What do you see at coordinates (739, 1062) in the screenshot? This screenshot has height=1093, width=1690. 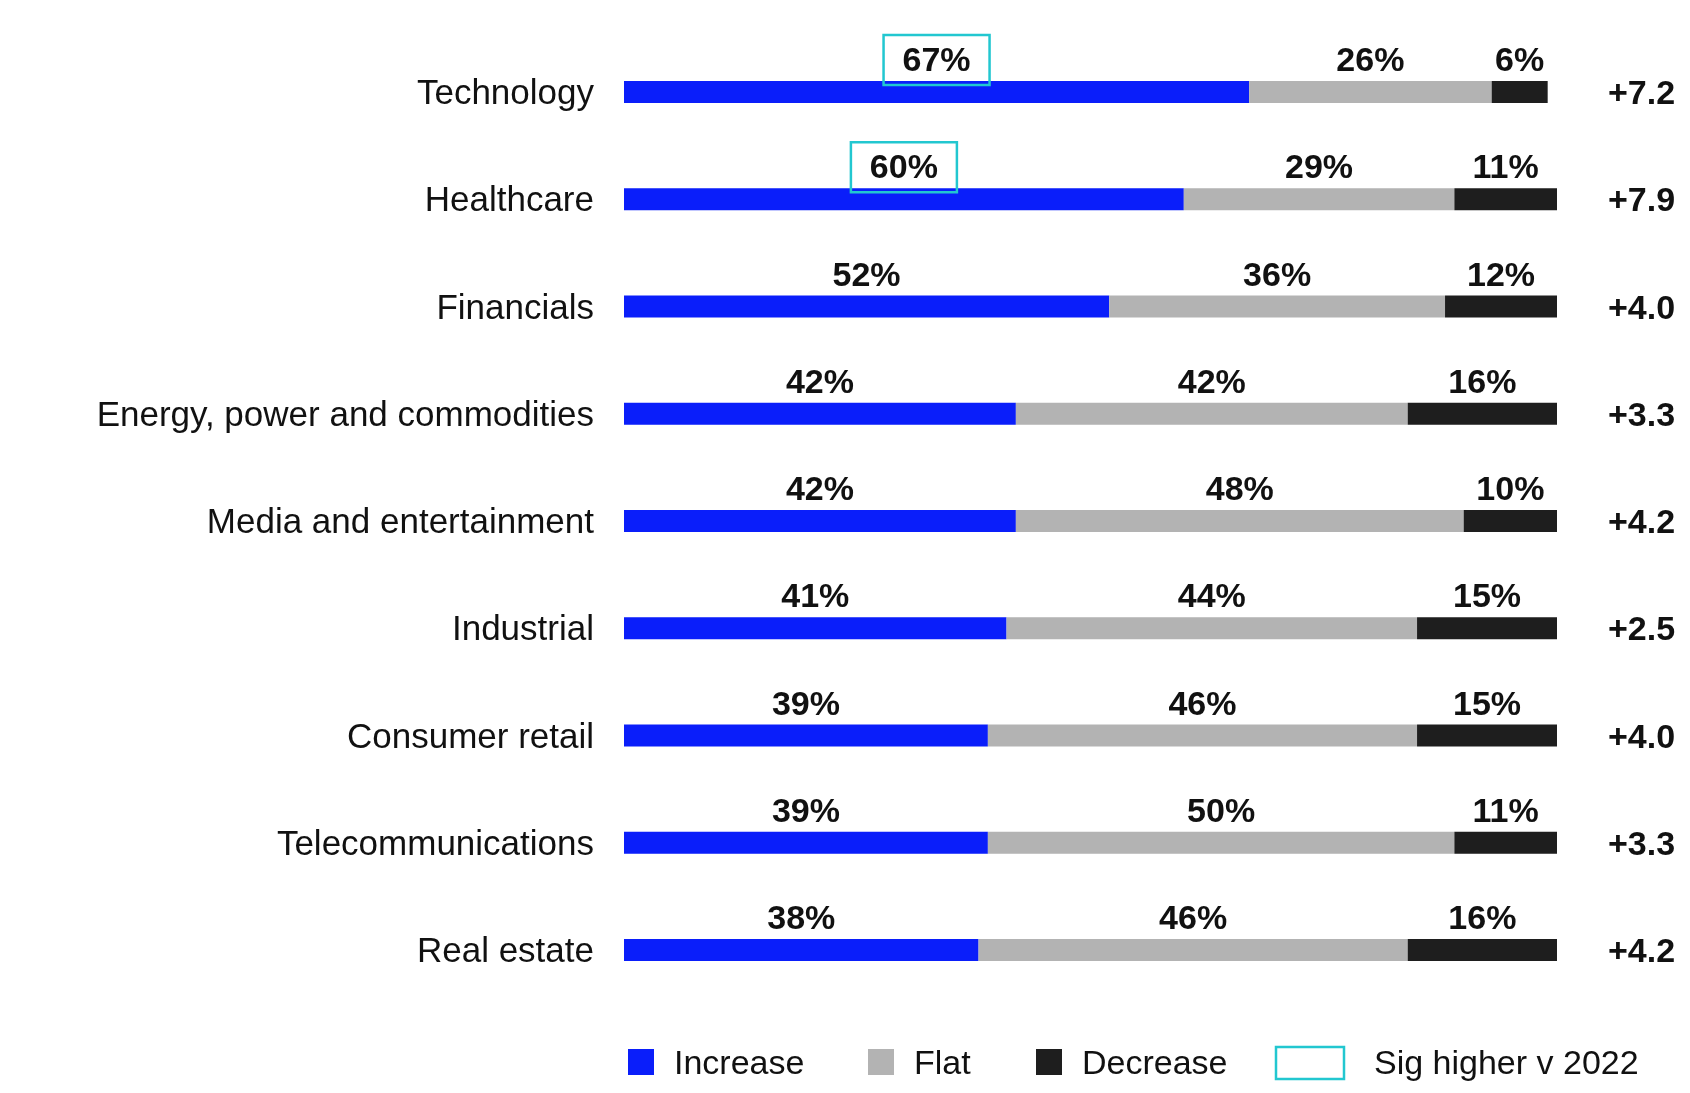 I see `legend-label: Increase` at bounding box center [739, 1062].